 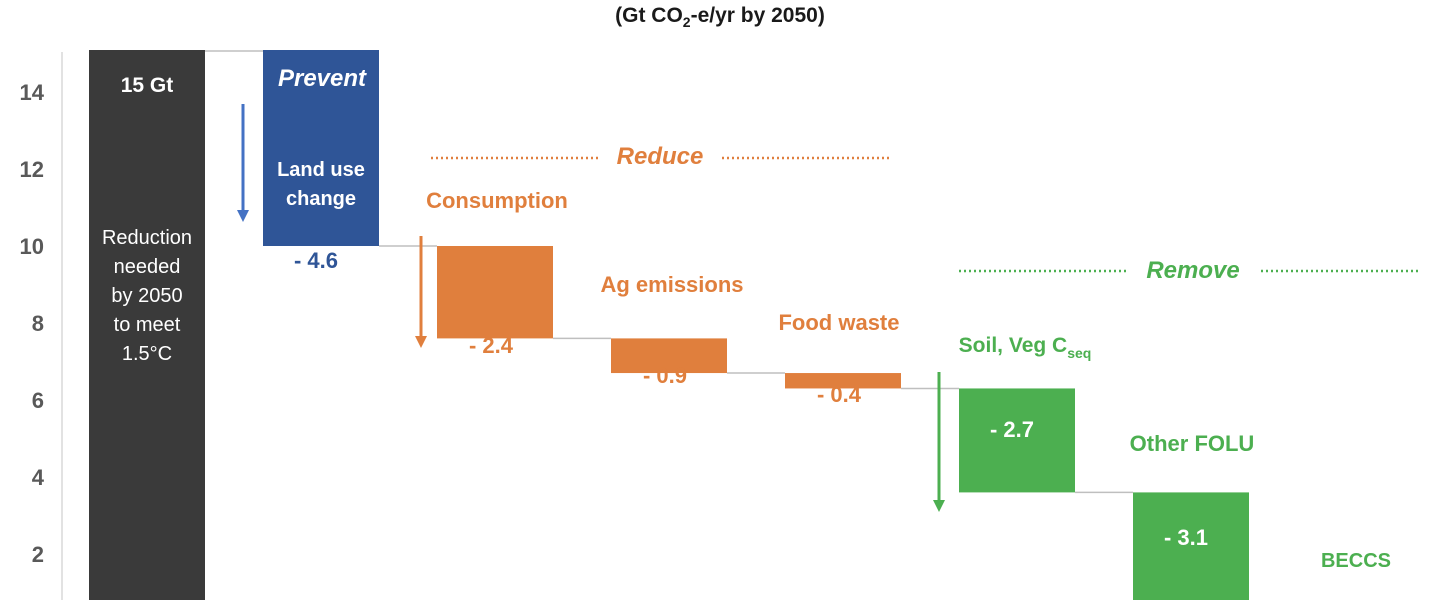 I want to click on y-tick-label: 10, so click(x=32, y=246).